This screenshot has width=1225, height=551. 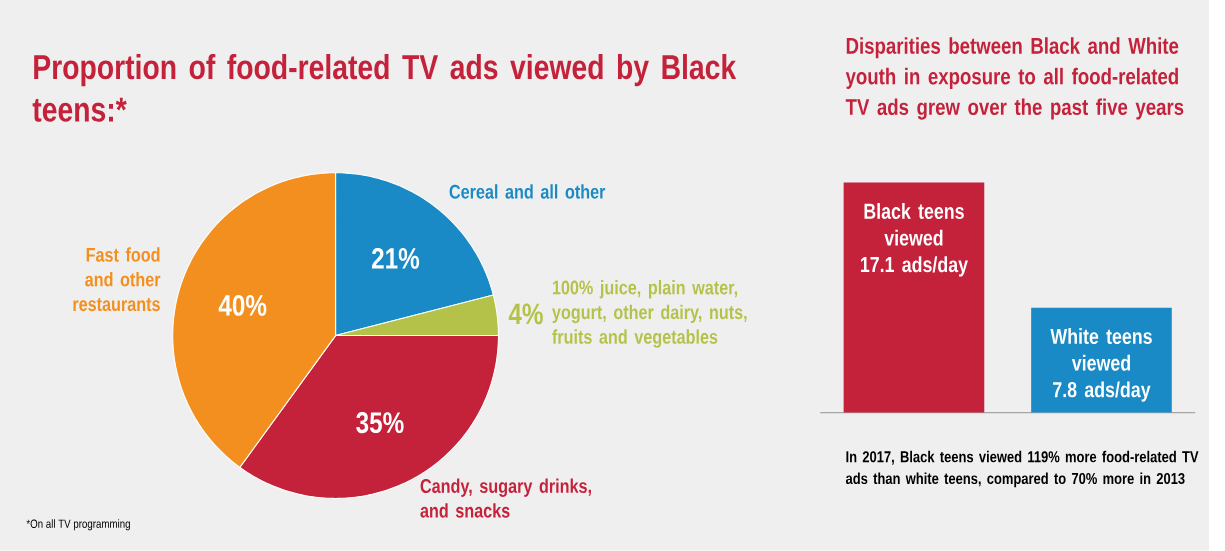 What do you see at coordinates (1014, 78) in the screenshot?
I see `chart-title: Disparities between Black and White youth in exposure to all food-related TV ads grew over the past five years` at bounding box center [1014, 78].